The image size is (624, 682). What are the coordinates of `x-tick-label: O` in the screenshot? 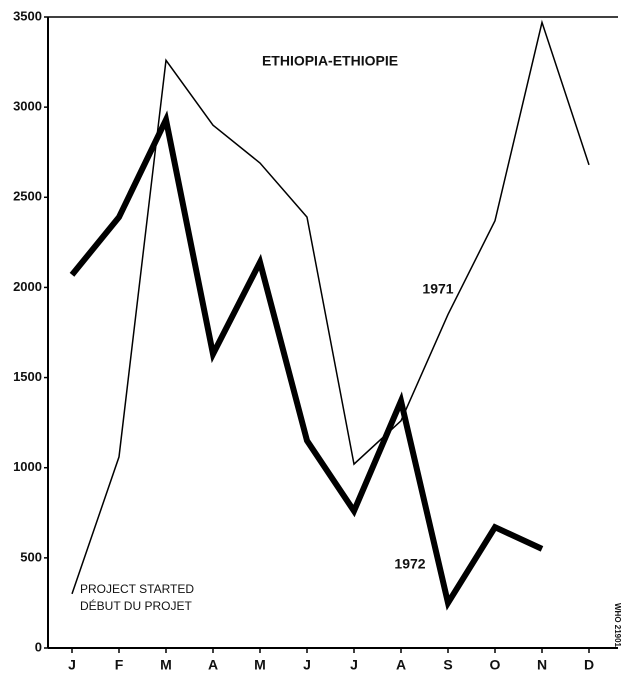 It's located at (495, 665).